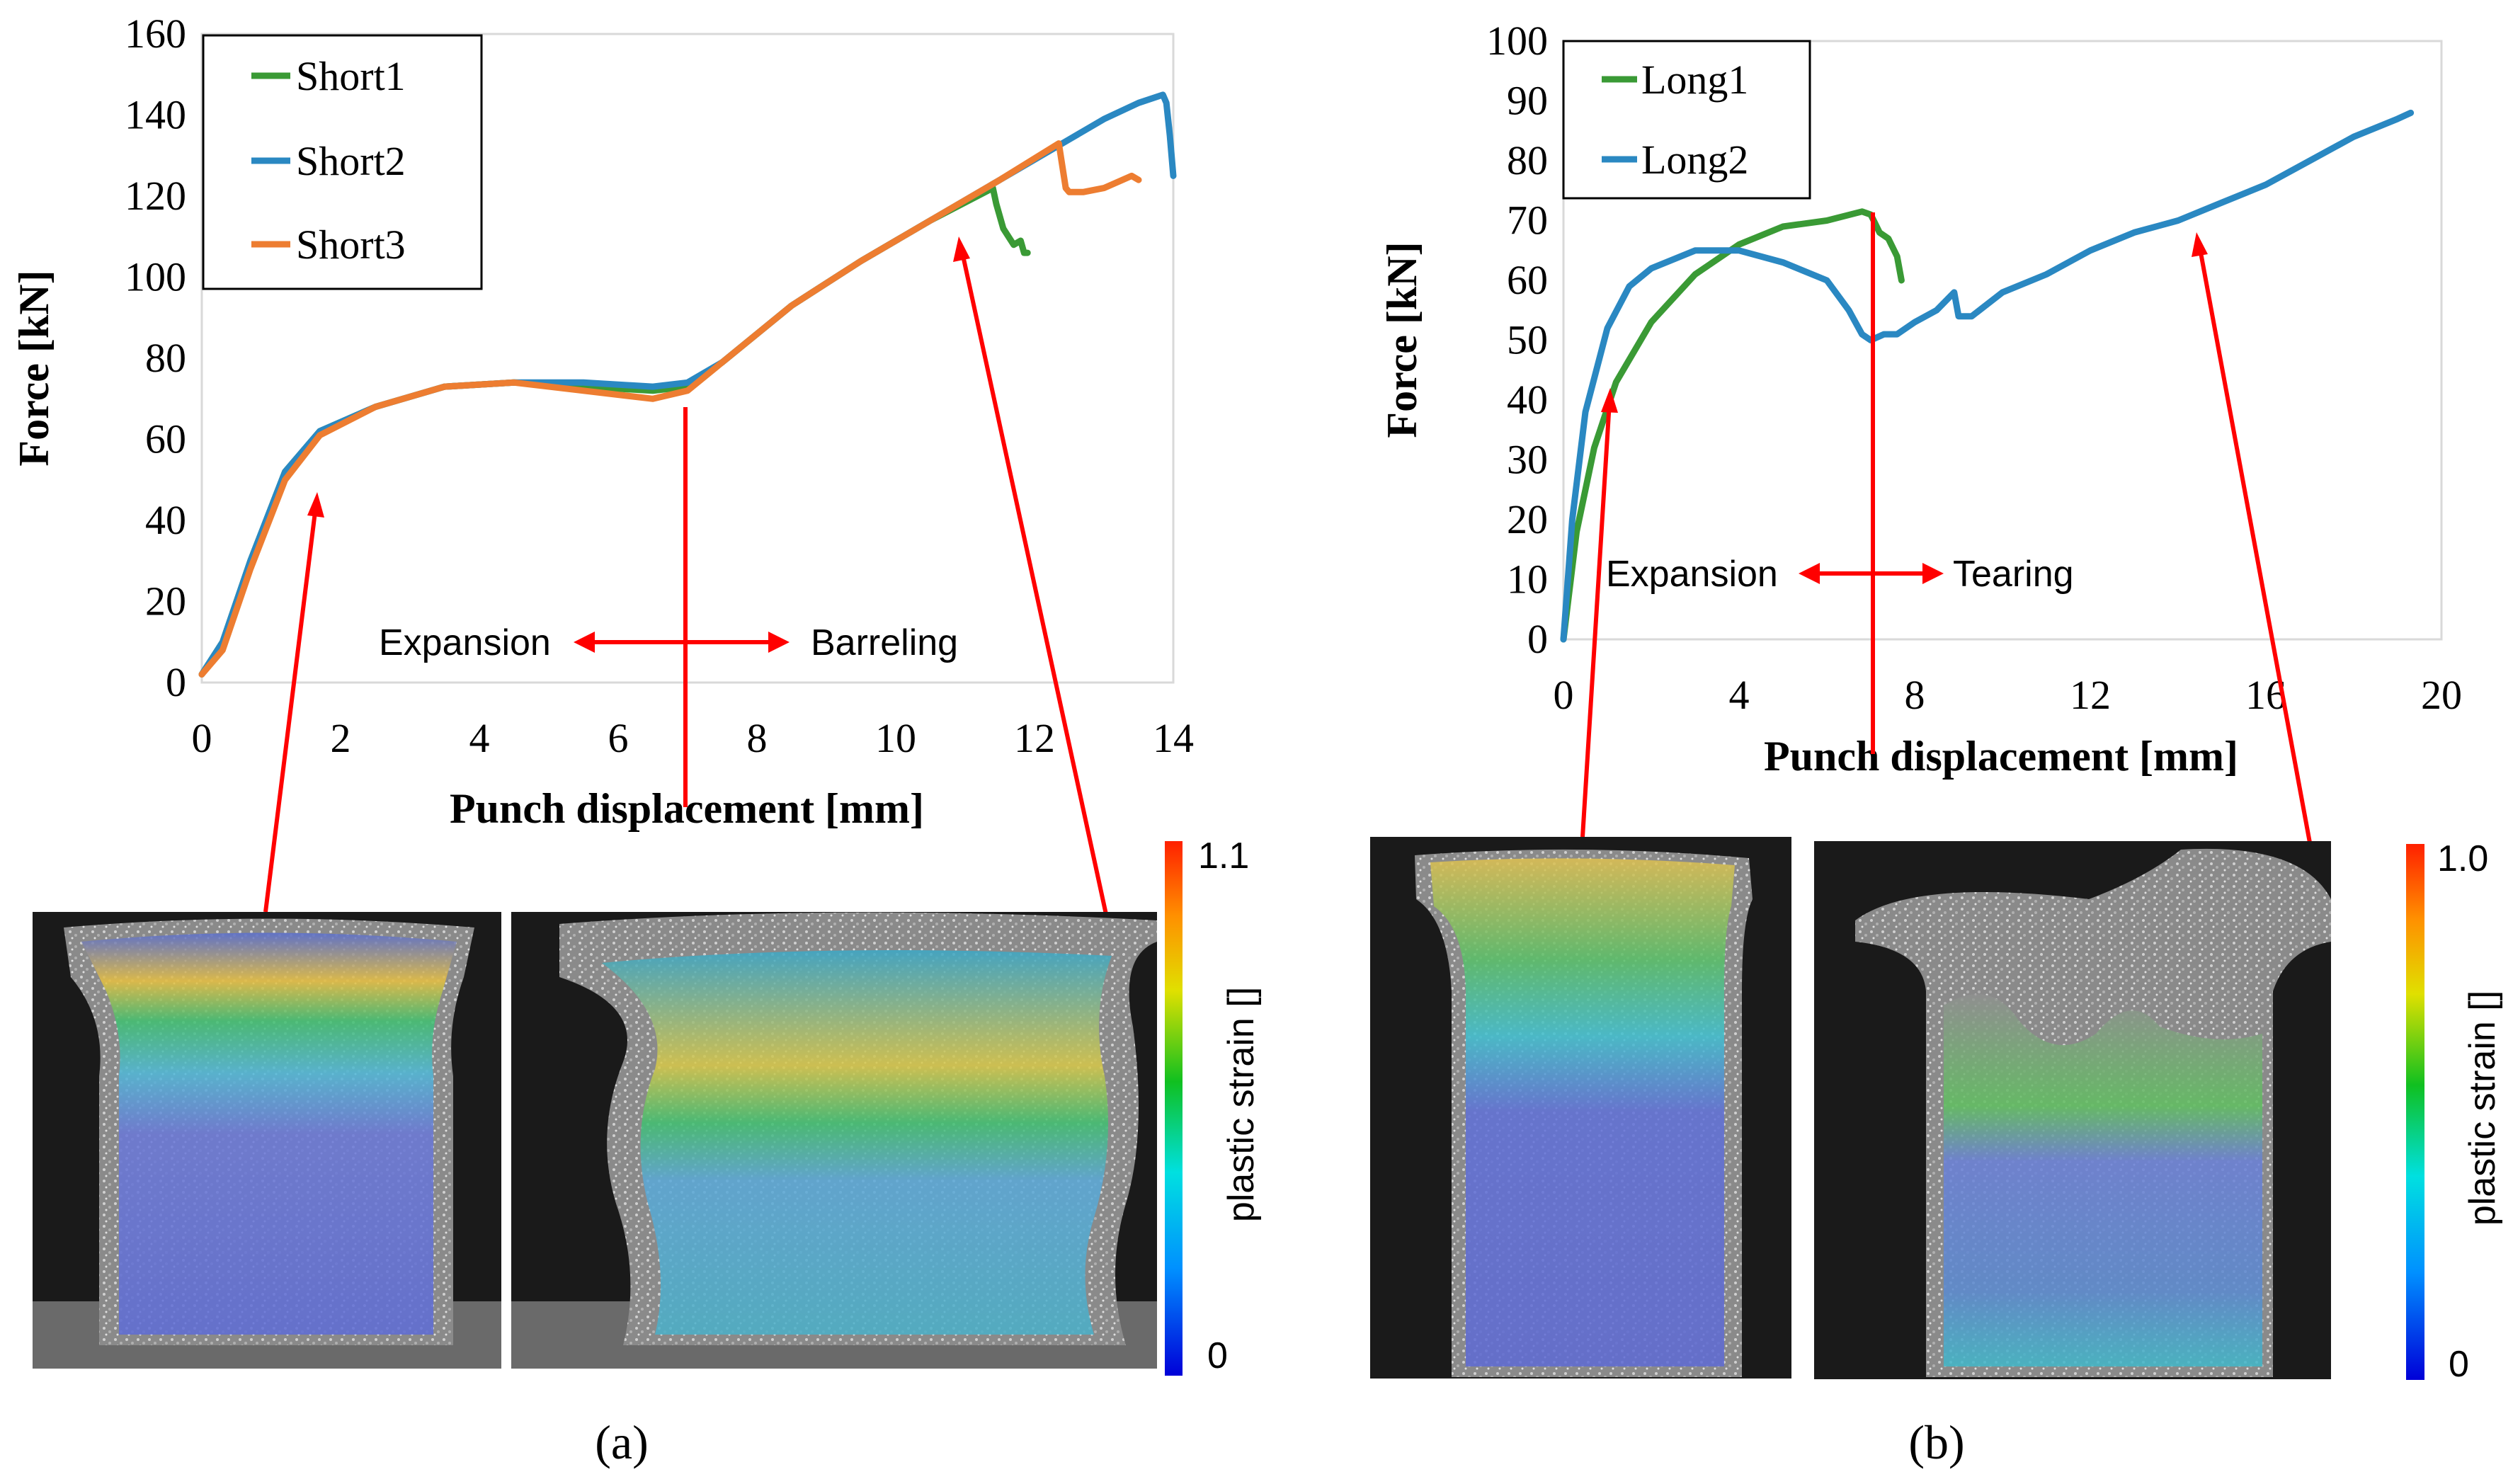  What do you see at coordinates (1402, 339) in the screenshot?
I see `chart-b-y-axis-label: Force [kN]` at bounding box center [1402, 339].